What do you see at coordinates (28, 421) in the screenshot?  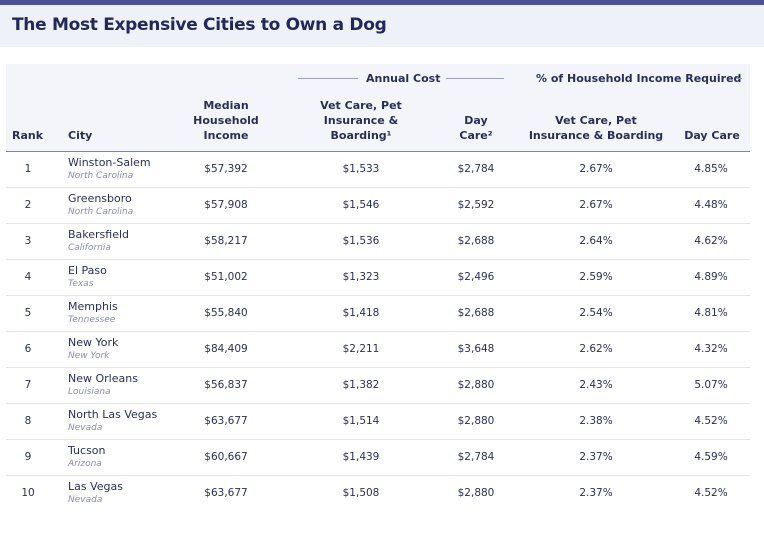 I see `rank-cell: 8` at bounding box center [28, 421].